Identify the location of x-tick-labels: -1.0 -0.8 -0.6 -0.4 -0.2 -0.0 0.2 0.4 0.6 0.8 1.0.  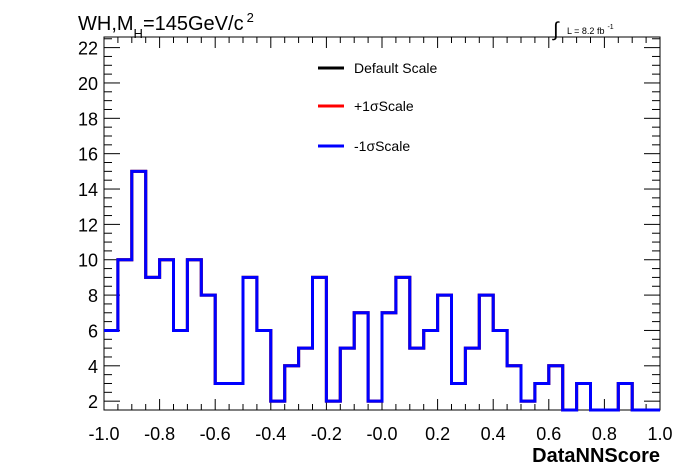
(380, 434).